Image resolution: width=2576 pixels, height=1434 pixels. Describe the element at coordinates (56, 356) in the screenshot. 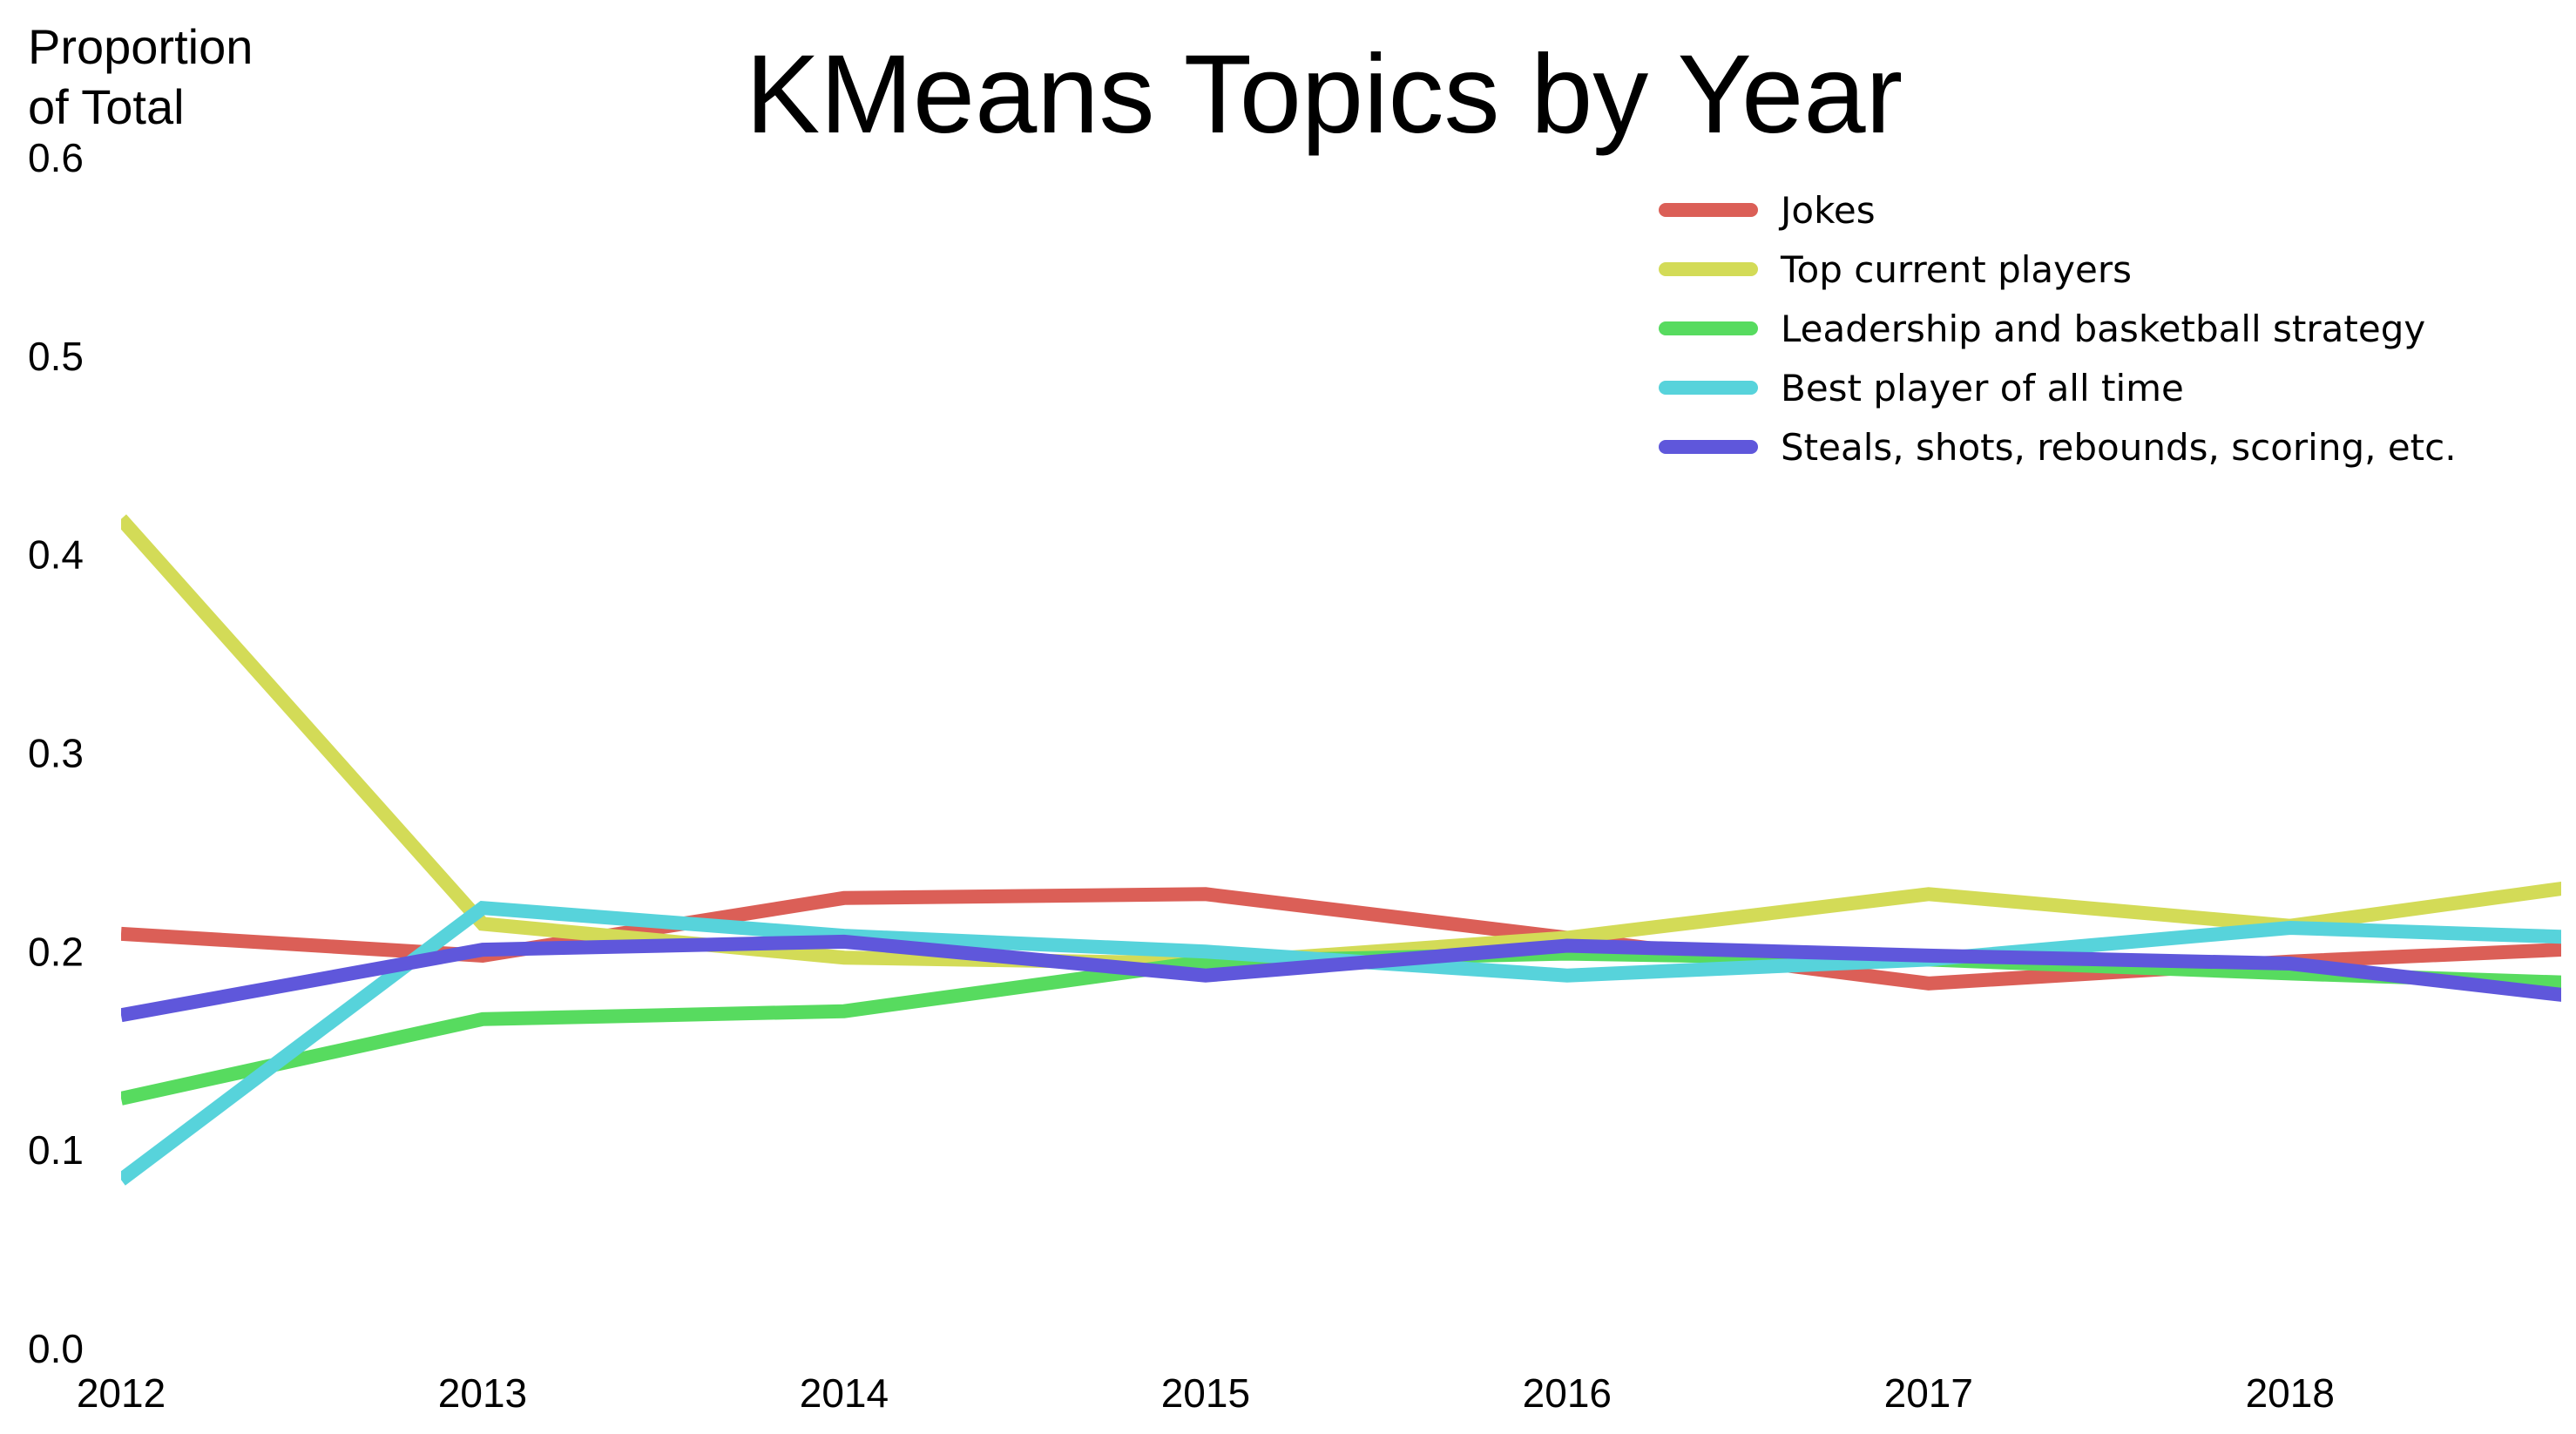

I see `y-tick-label: 0.5` at that location.